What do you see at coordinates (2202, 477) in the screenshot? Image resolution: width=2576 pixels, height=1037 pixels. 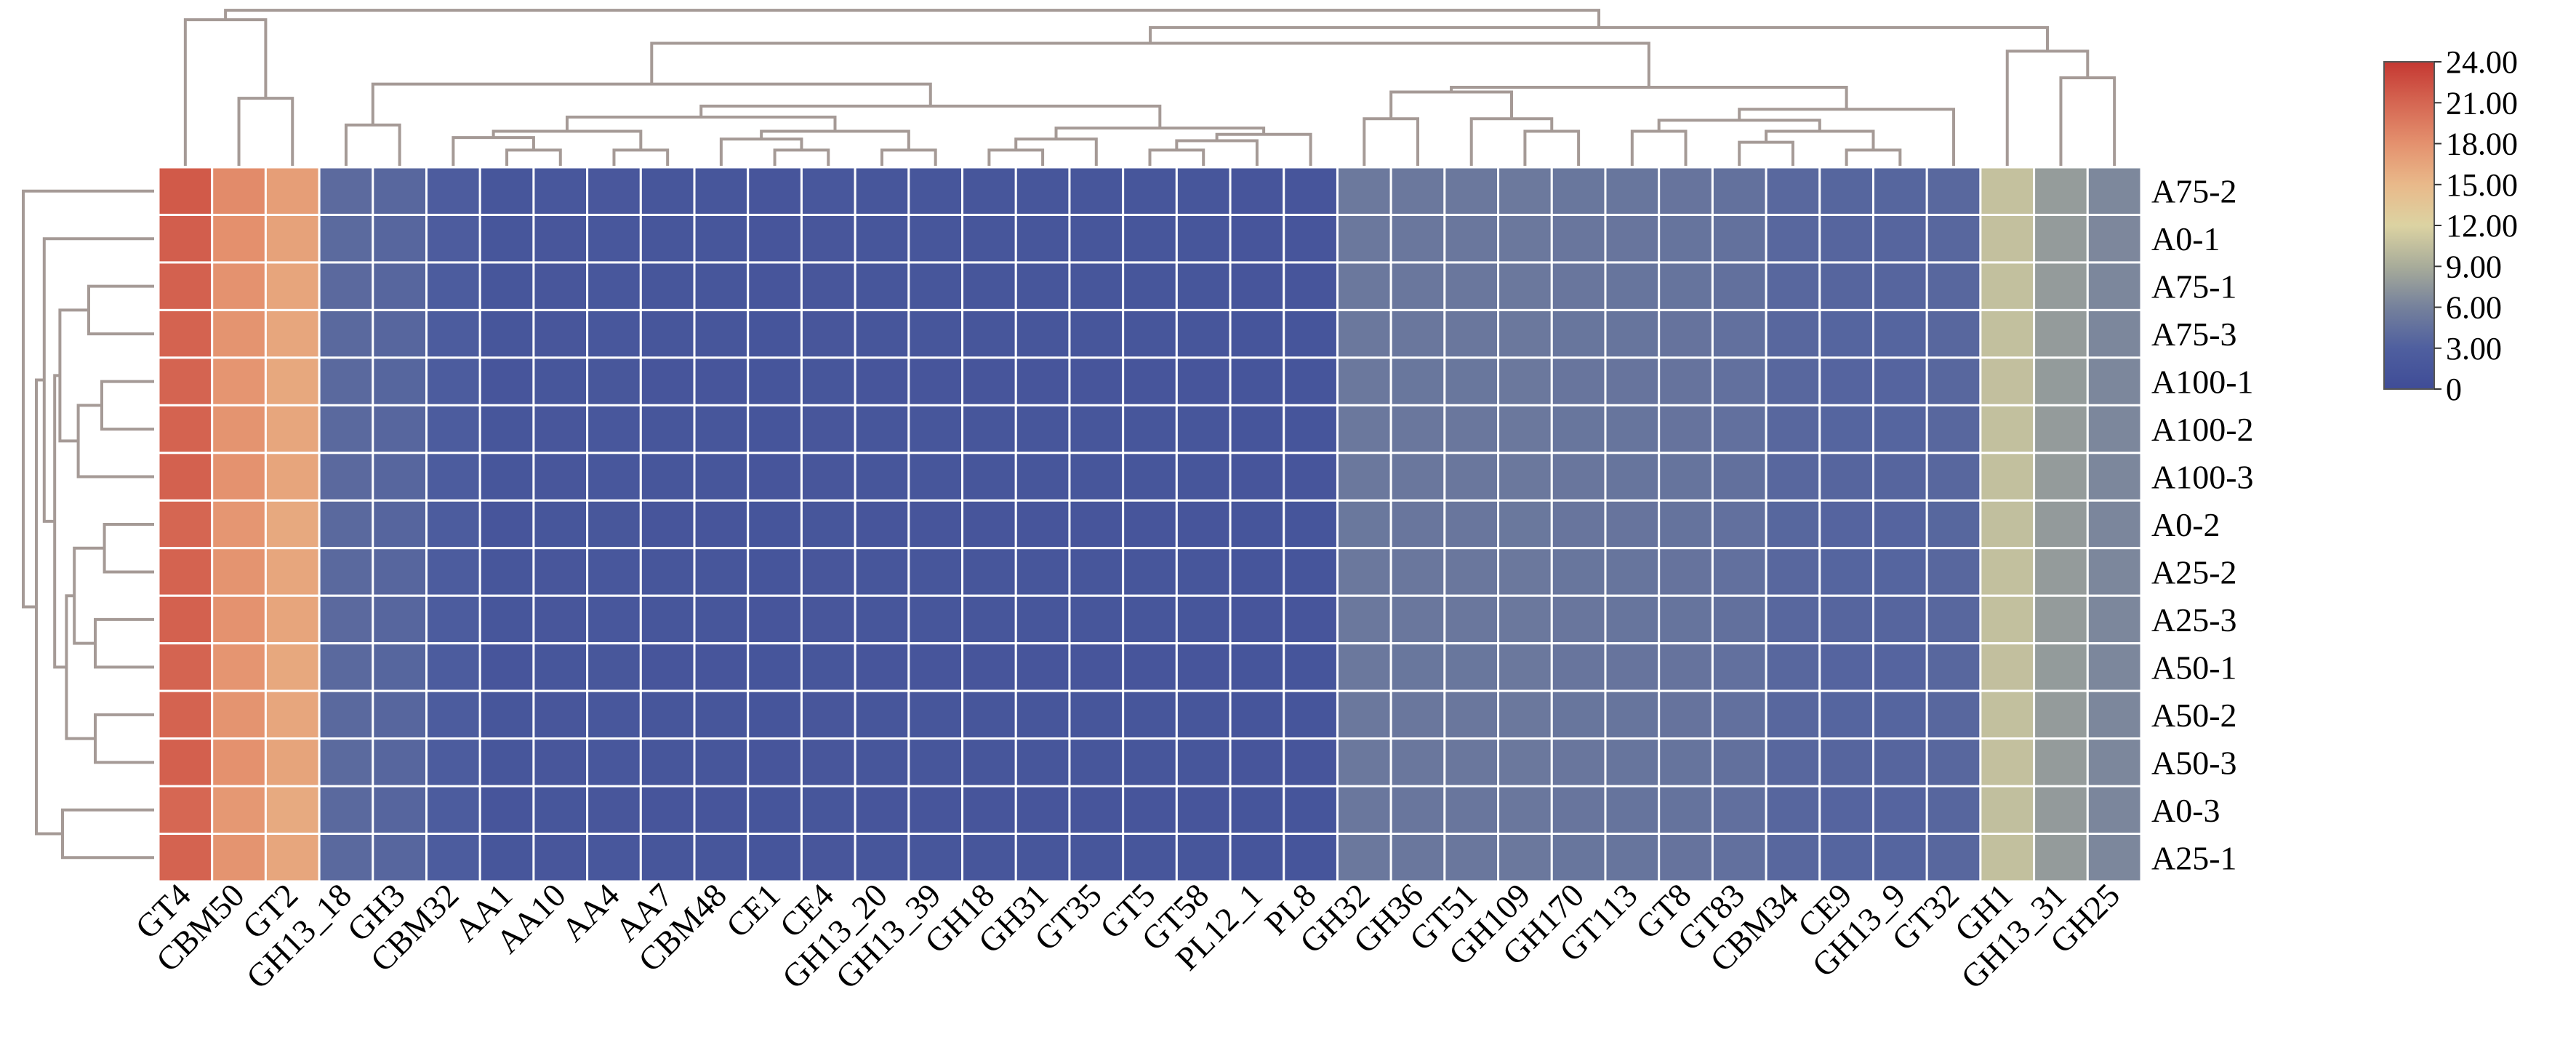 I see `row-label: A100-3` at bounding box center [2202, 477].